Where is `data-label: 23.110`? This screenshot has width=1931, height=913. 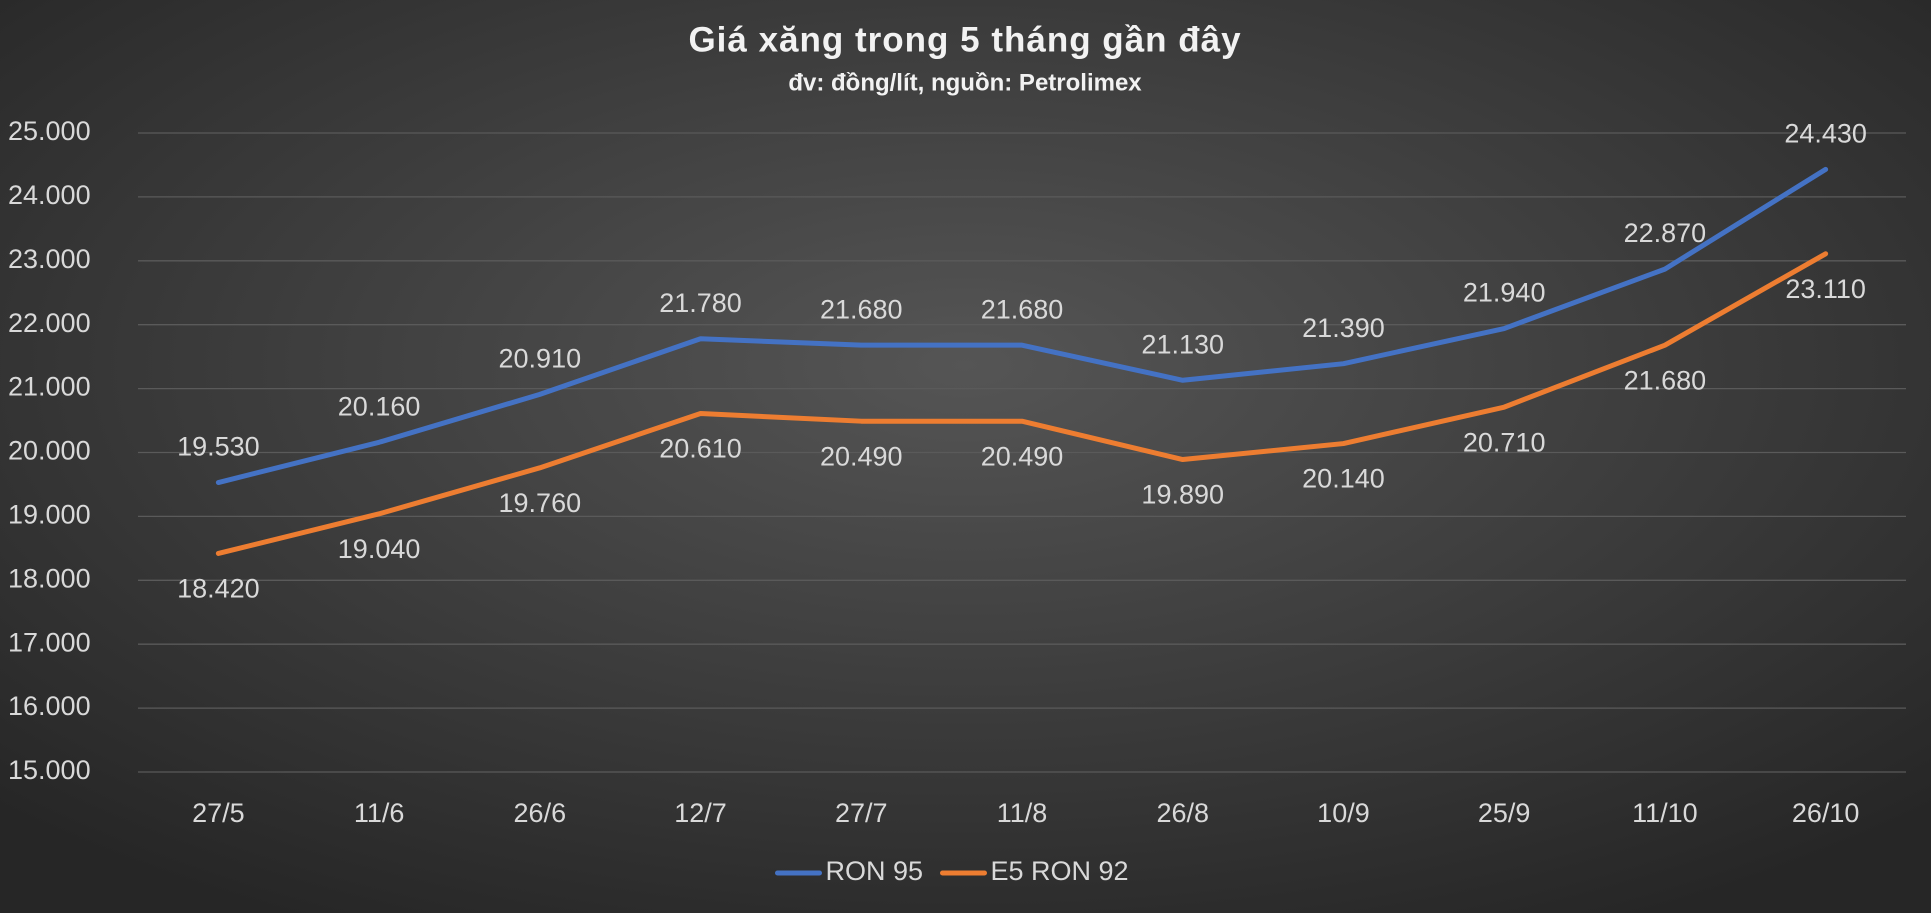
data-label: 23.110 is located at coordinates (1825, 289).